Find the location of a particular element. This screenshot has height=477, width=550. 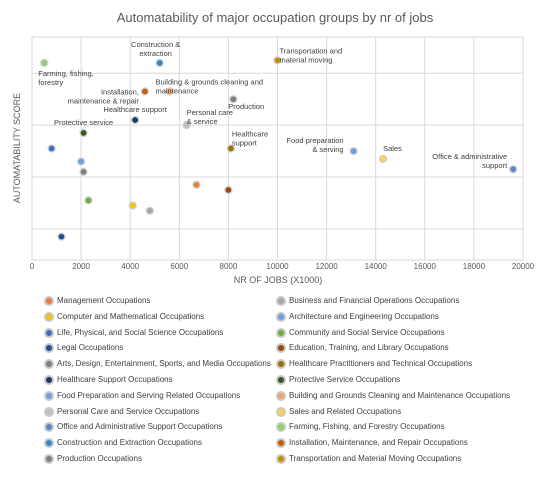

x-tick-label: 20000 is located at coordinates (523, 266).